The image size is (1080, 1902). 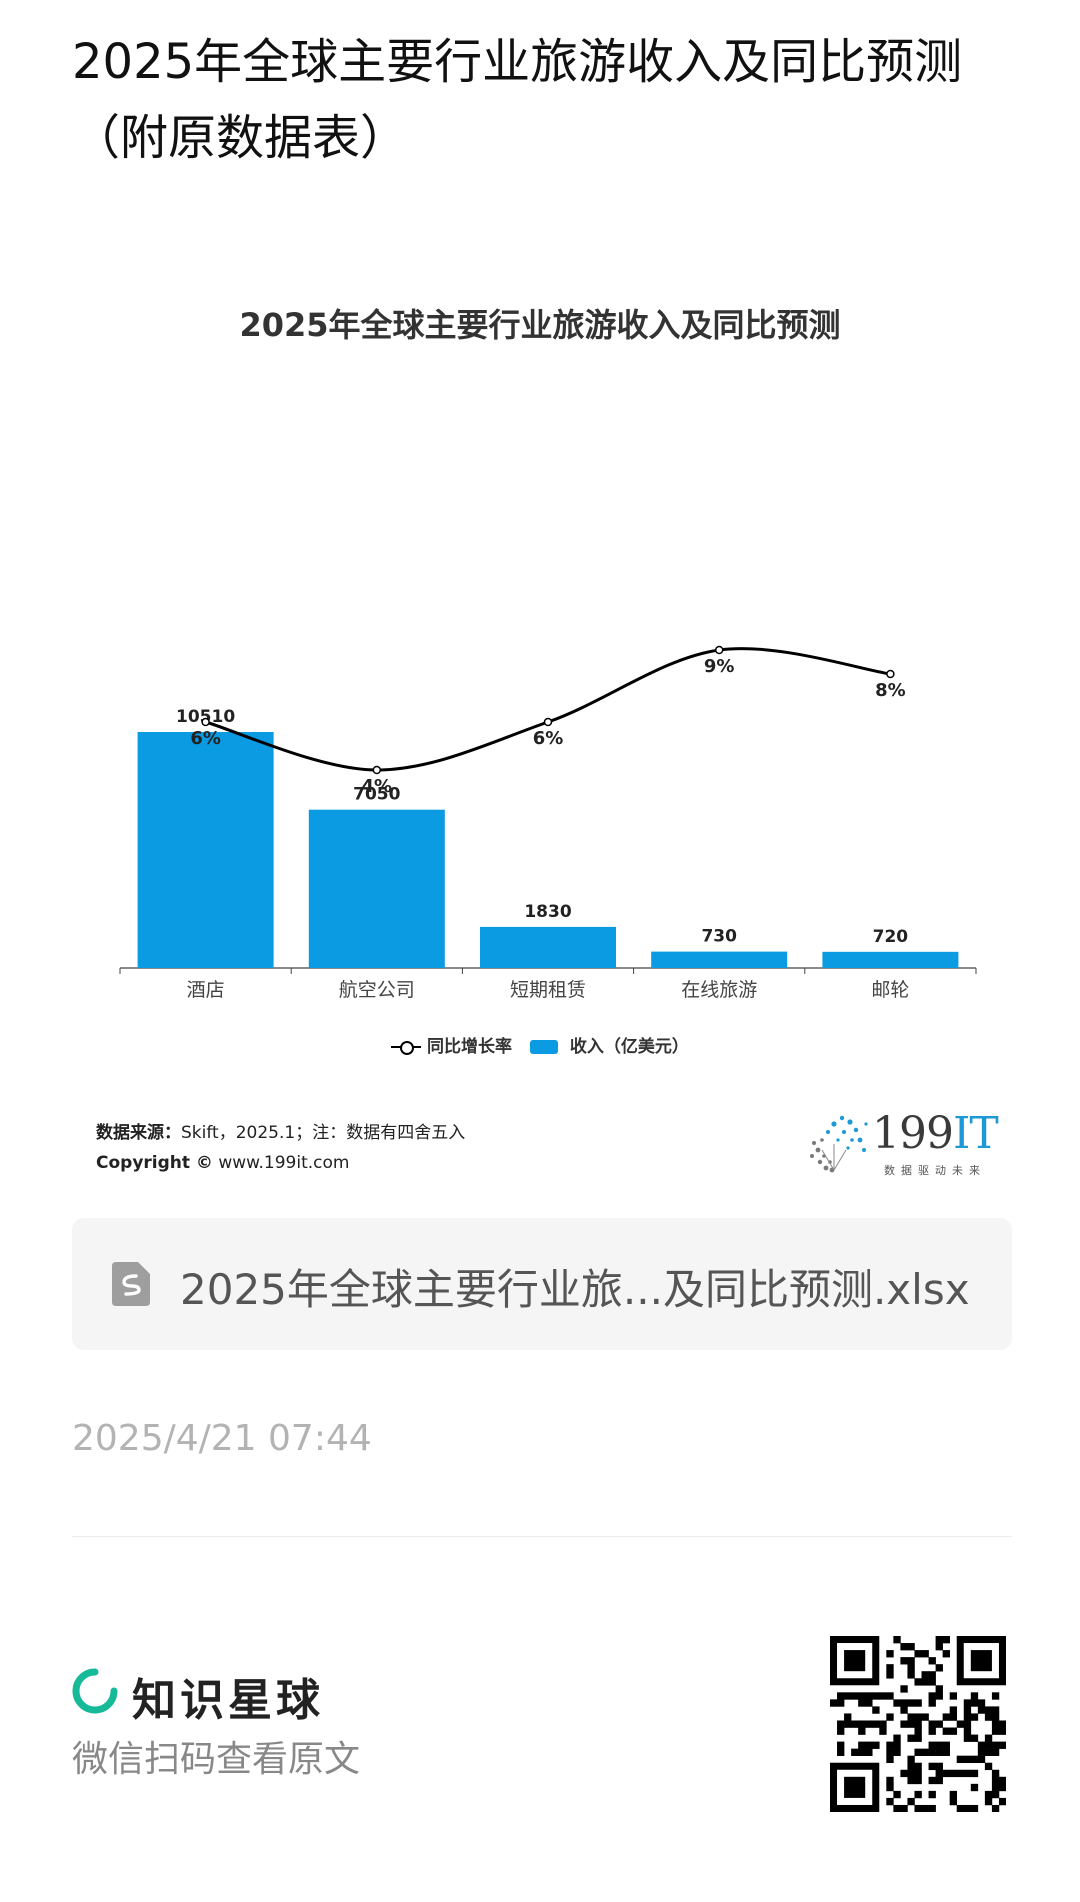 I want to click on bar-value-label: 730, so click(x=719, y=937).